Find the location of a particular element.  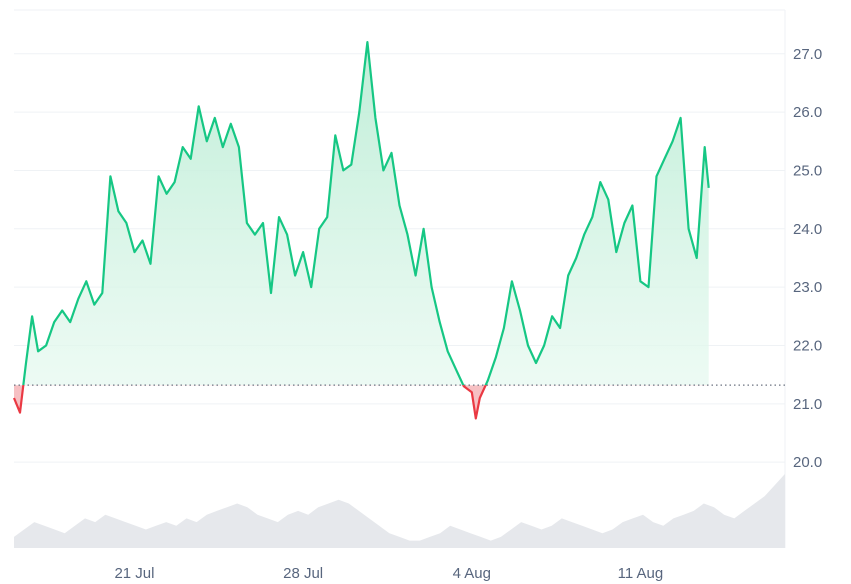

volume-area-shape is located at coordinates (399, 510).